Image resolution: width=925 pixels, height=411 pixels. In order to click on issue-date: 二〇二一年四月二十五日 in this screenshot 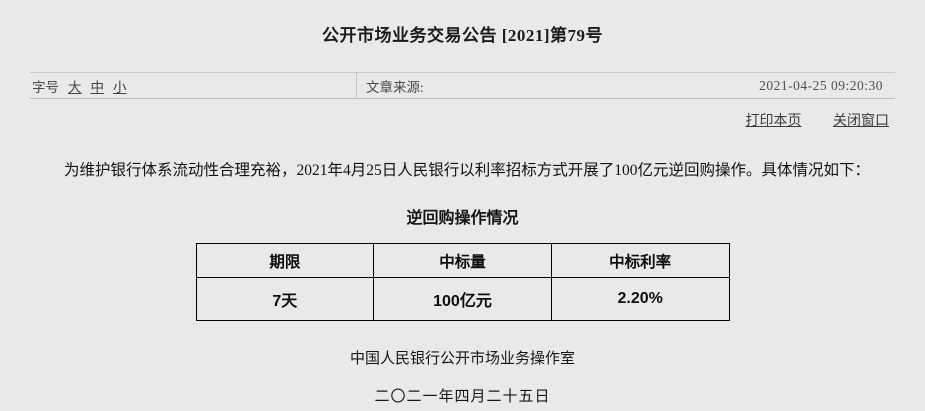, I will do `click(462, 397)`.